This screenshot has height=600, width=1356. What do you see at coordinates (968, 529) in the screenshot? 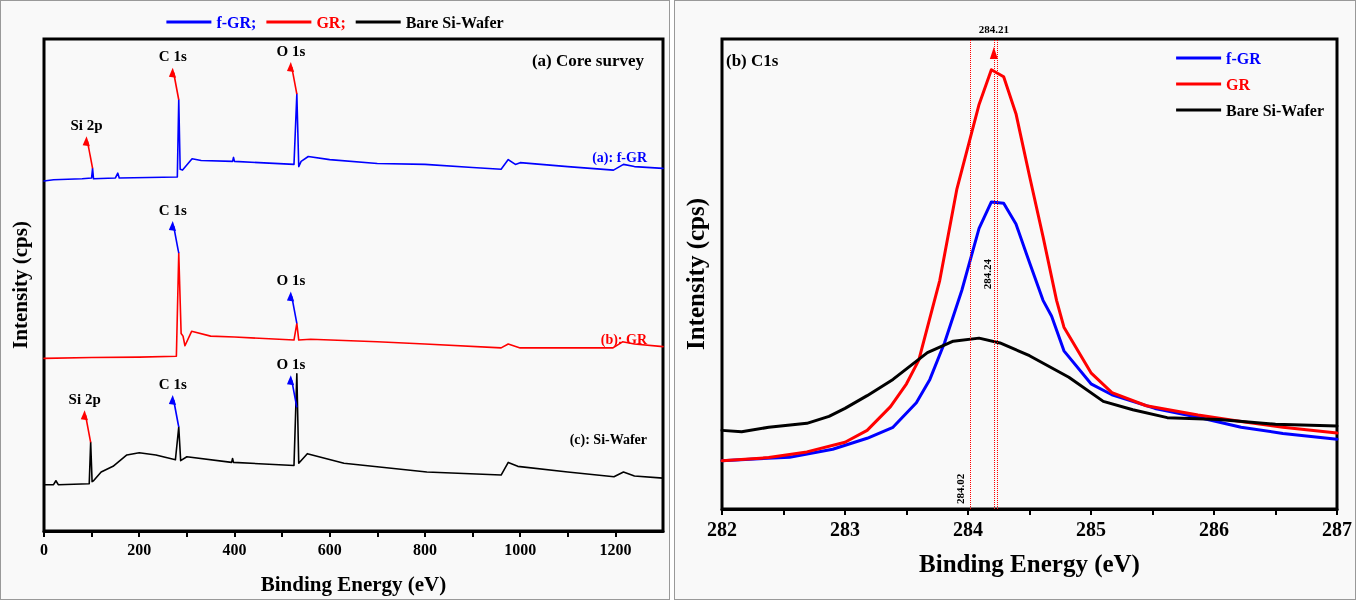
I see `x-tick-label: 284` at bounding box center [968, 529].